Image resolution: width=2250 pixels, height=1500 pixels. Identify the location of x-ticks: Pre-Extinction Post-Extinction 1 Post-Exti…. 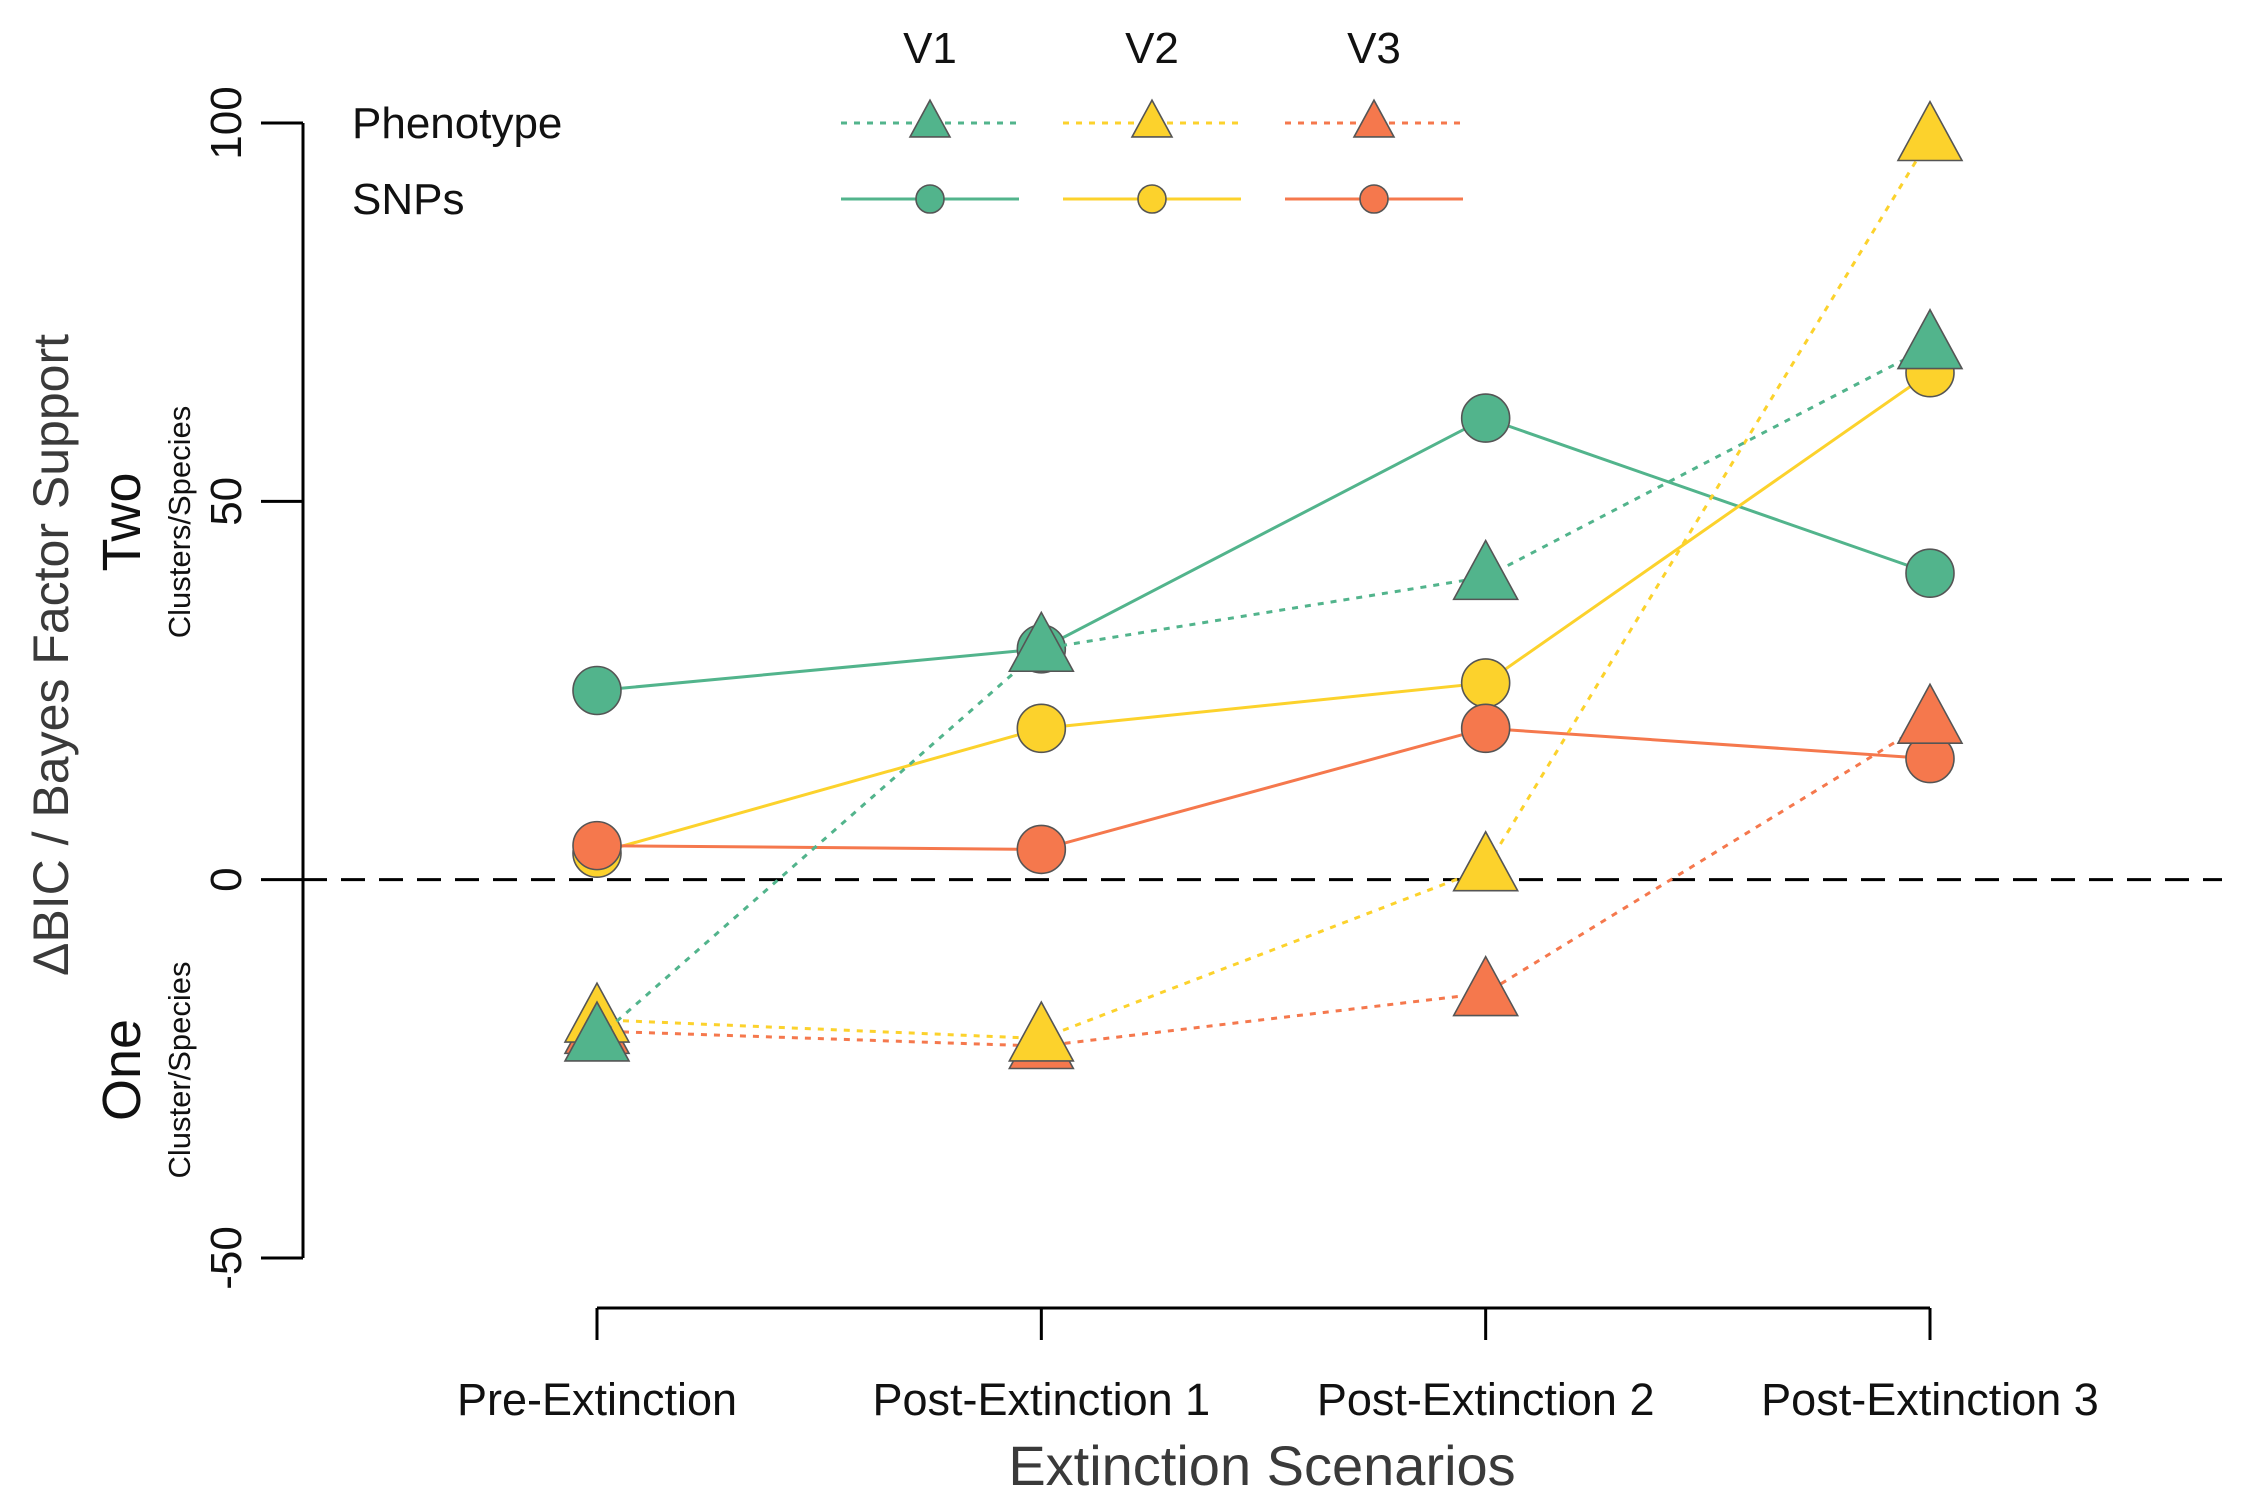
(1278, 1366).